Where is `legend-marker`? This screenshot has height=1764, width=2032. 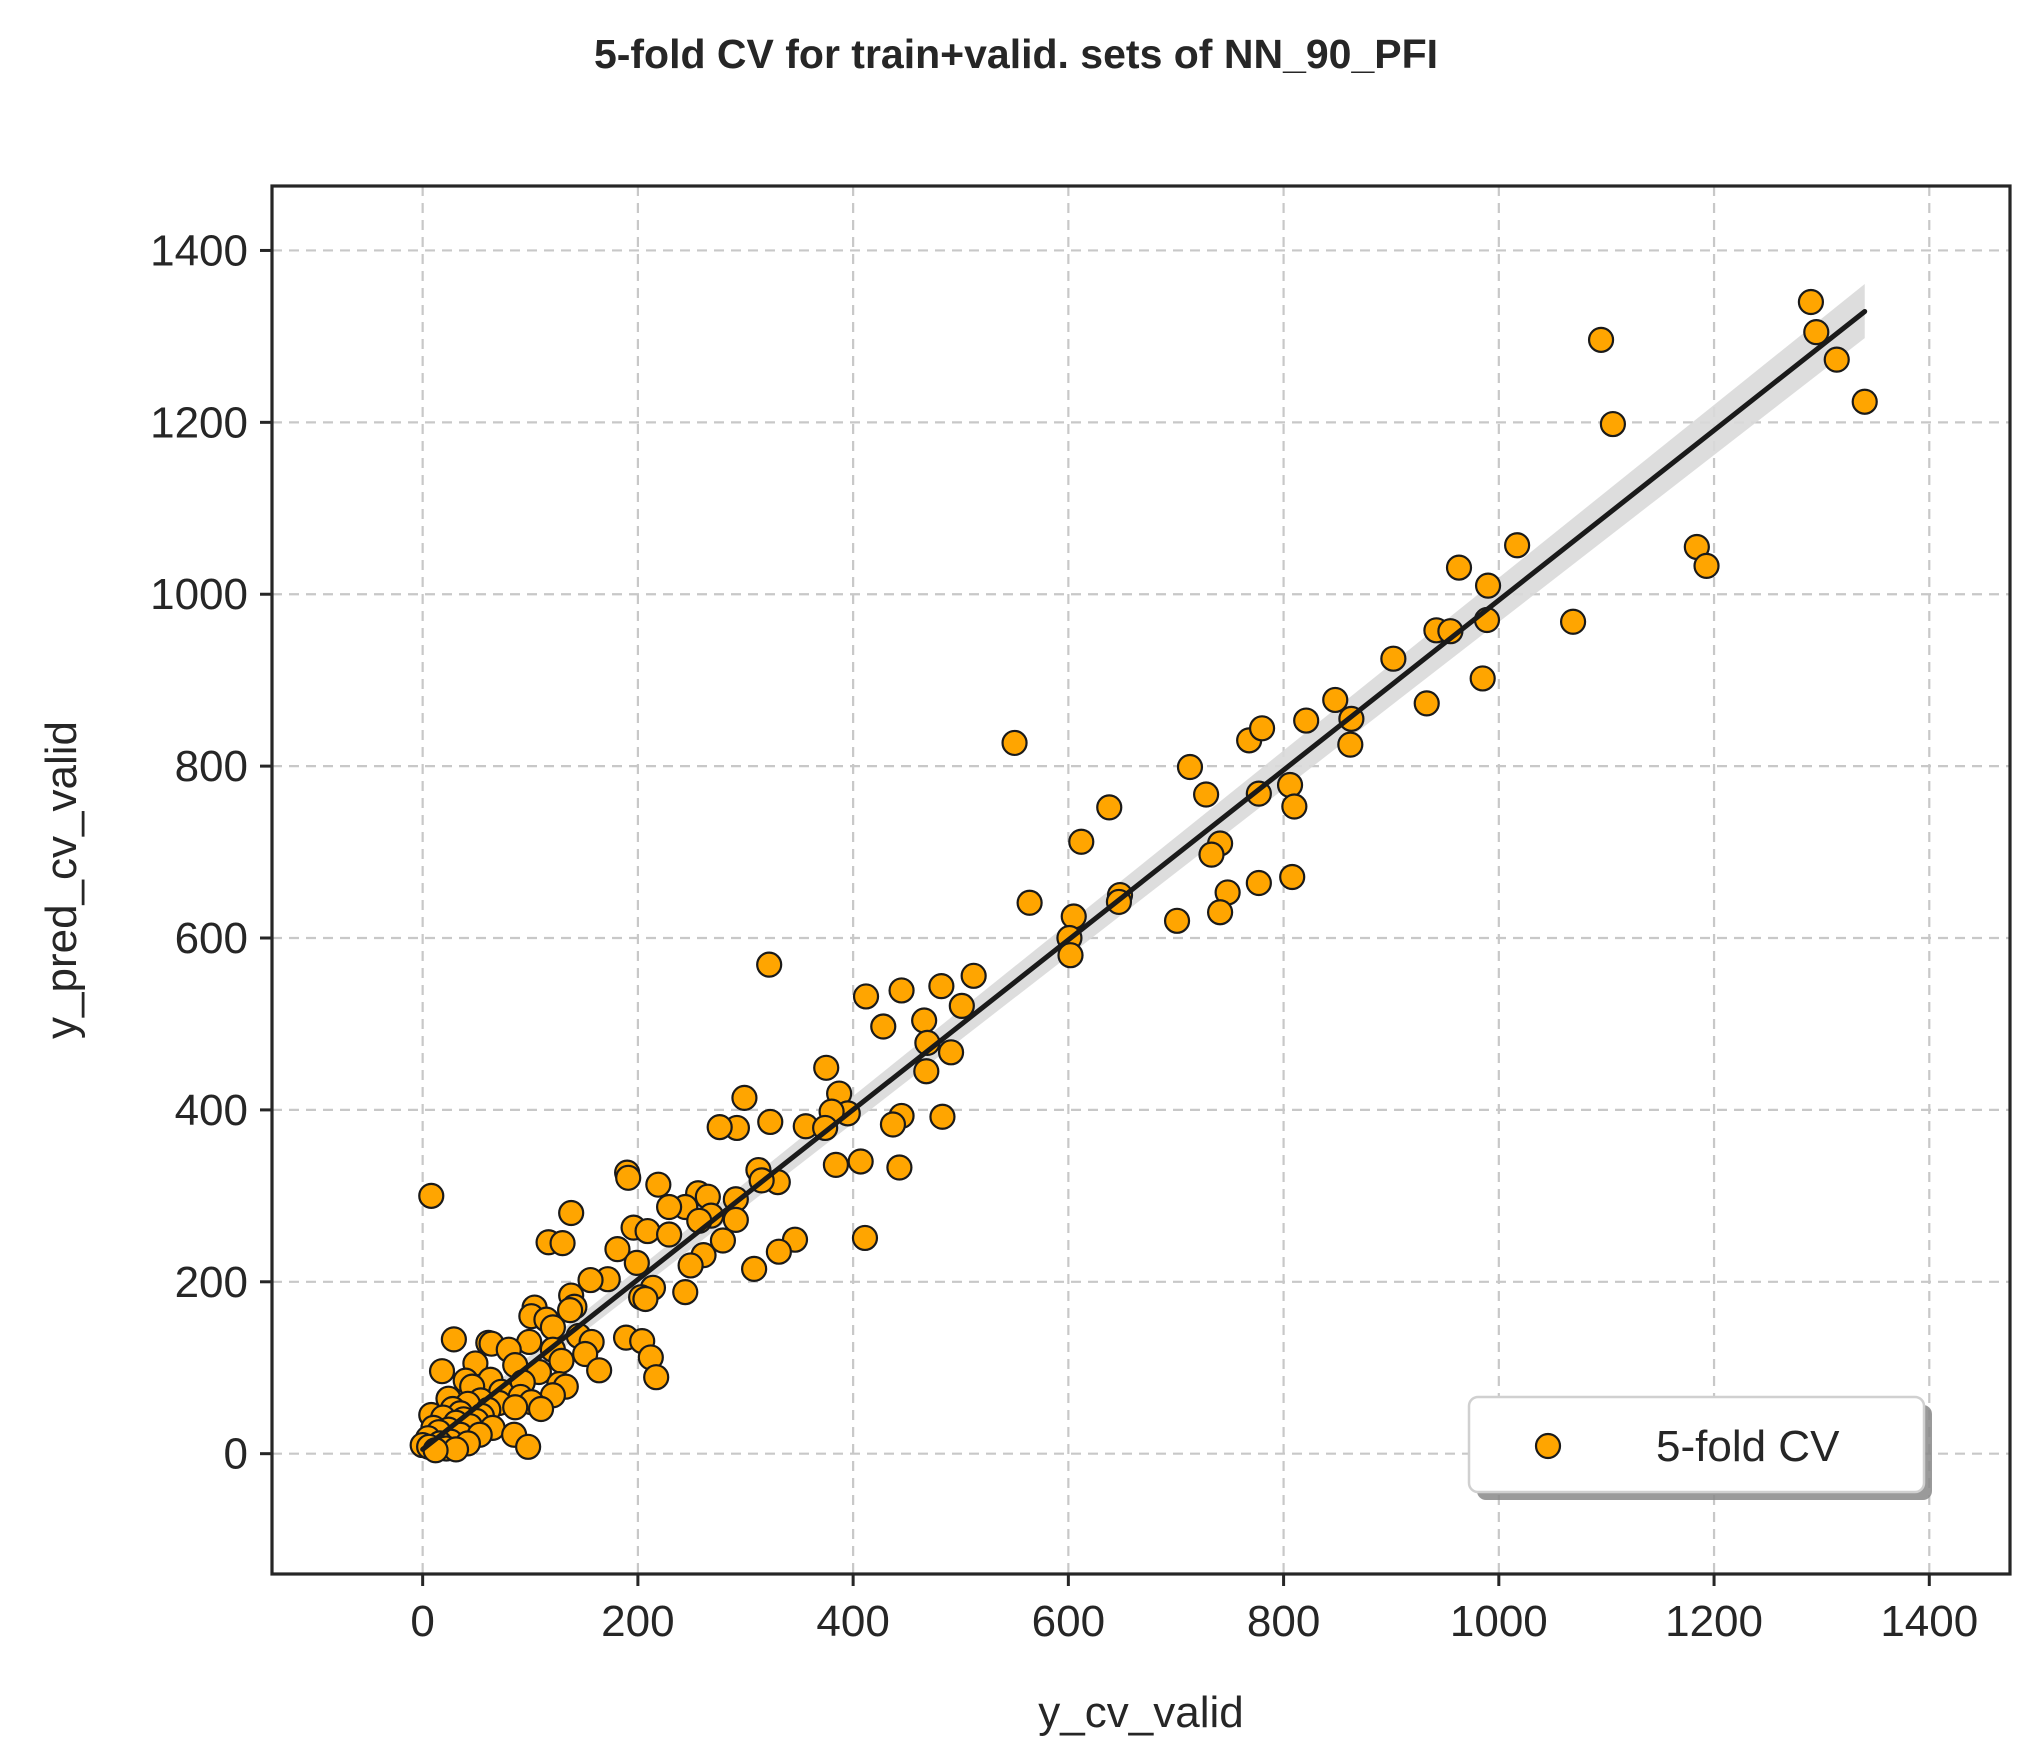 legend-marker is located at coordinates (1548, 1446).